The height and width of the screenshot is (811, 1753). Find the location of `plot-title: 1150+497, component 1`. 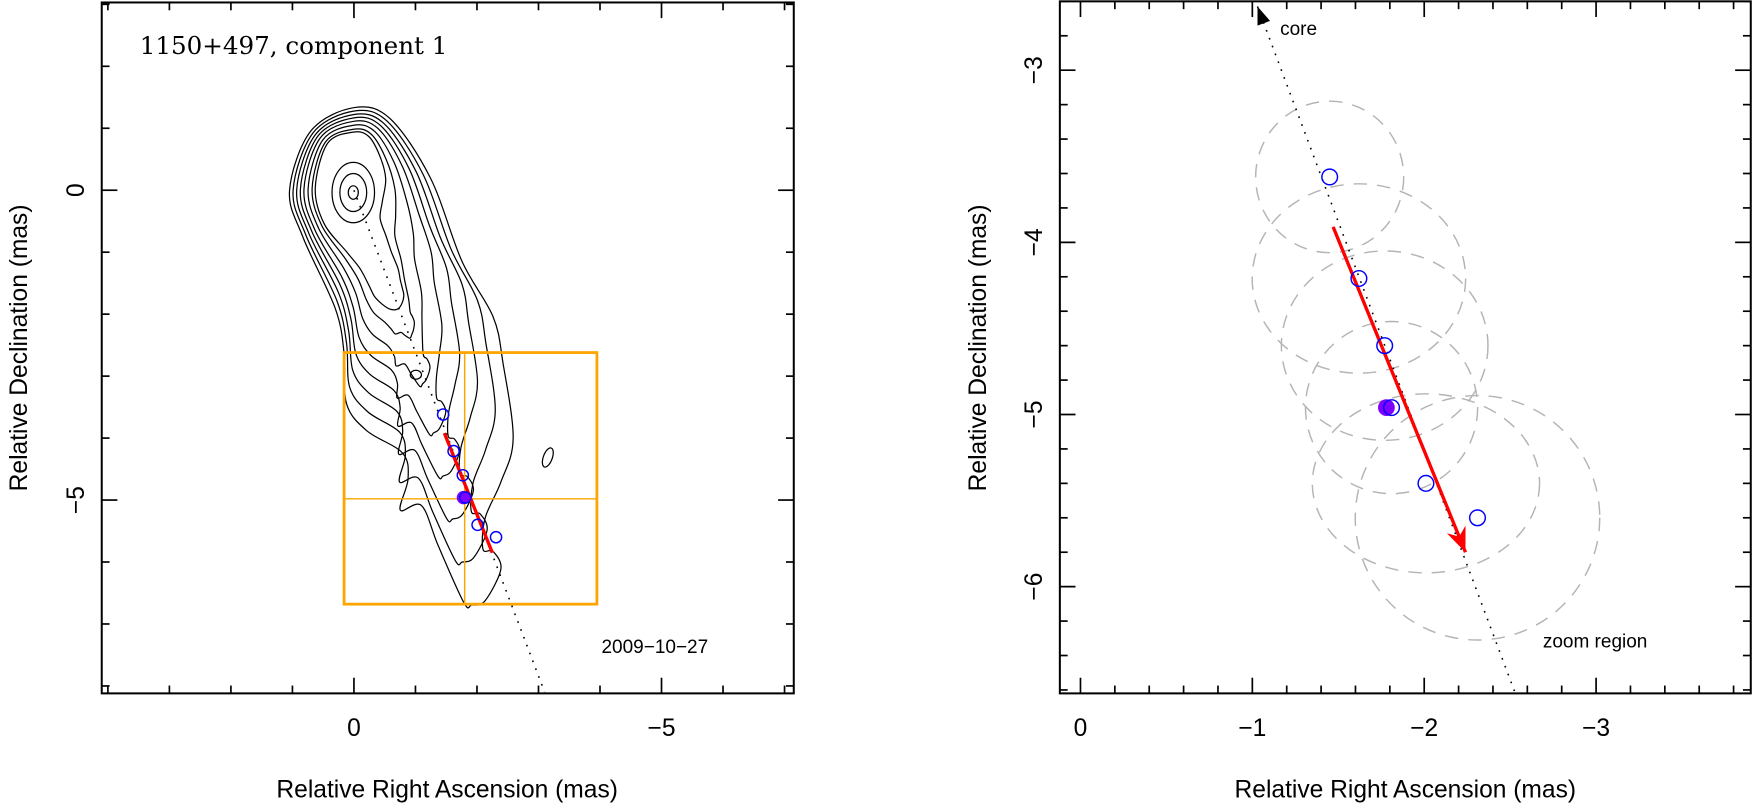

plot-title: 1150+497, component 1 is located at coordinates (294, 45).